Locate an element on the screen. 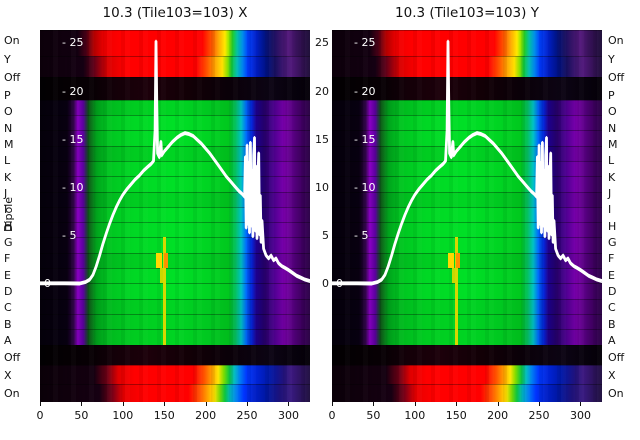  row-label: G is located at coordinates (612, 243).